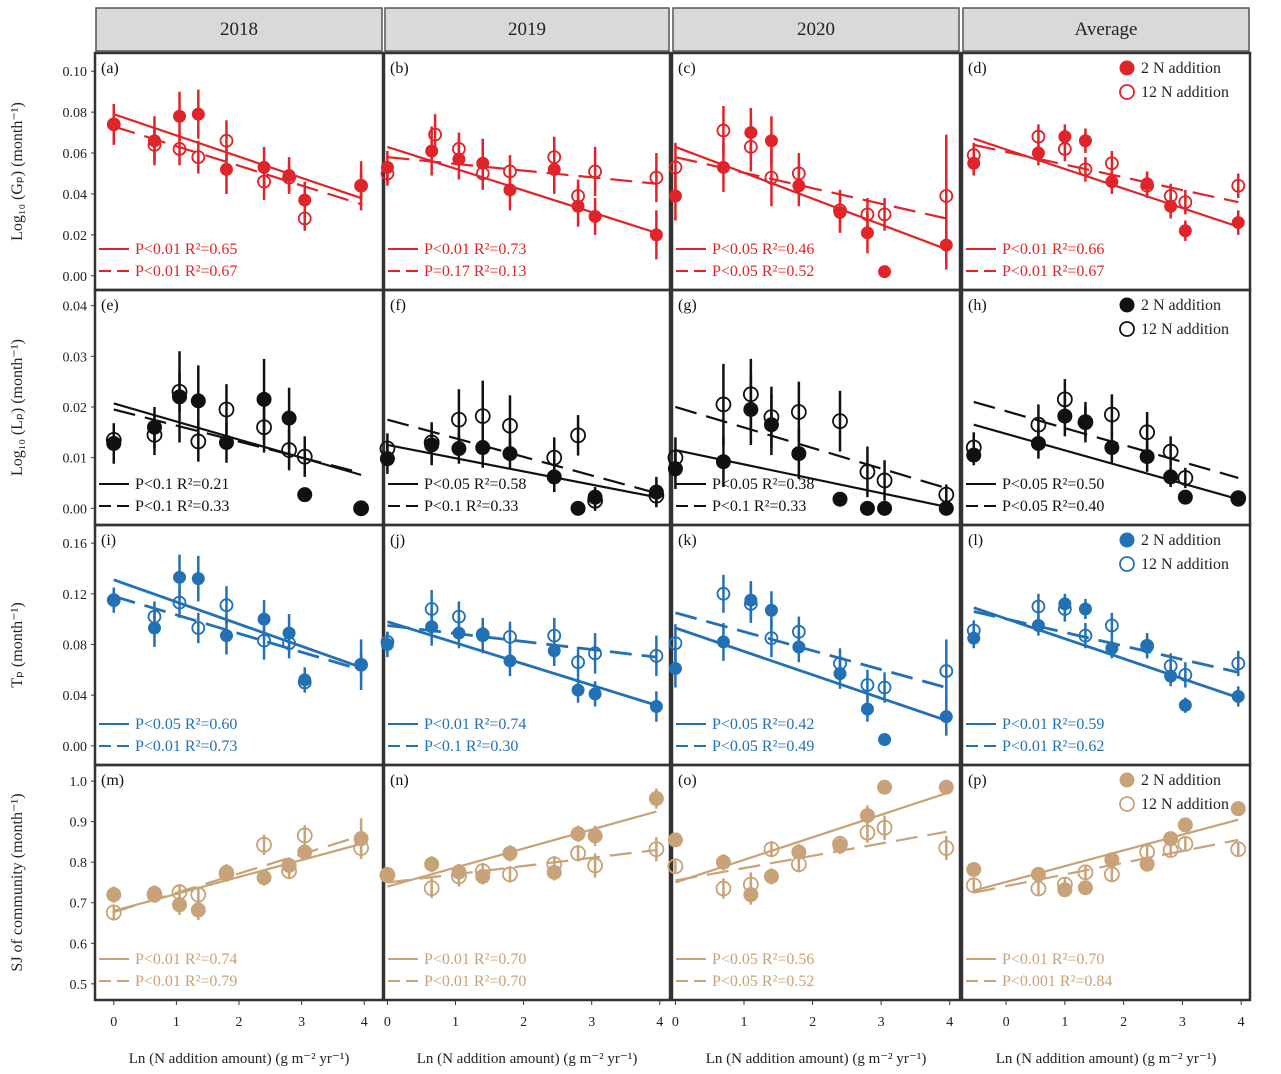 The height and width of the screenshot is (1074, 1281). I want to click on x-tick-label: 2, so click(812, 1022).